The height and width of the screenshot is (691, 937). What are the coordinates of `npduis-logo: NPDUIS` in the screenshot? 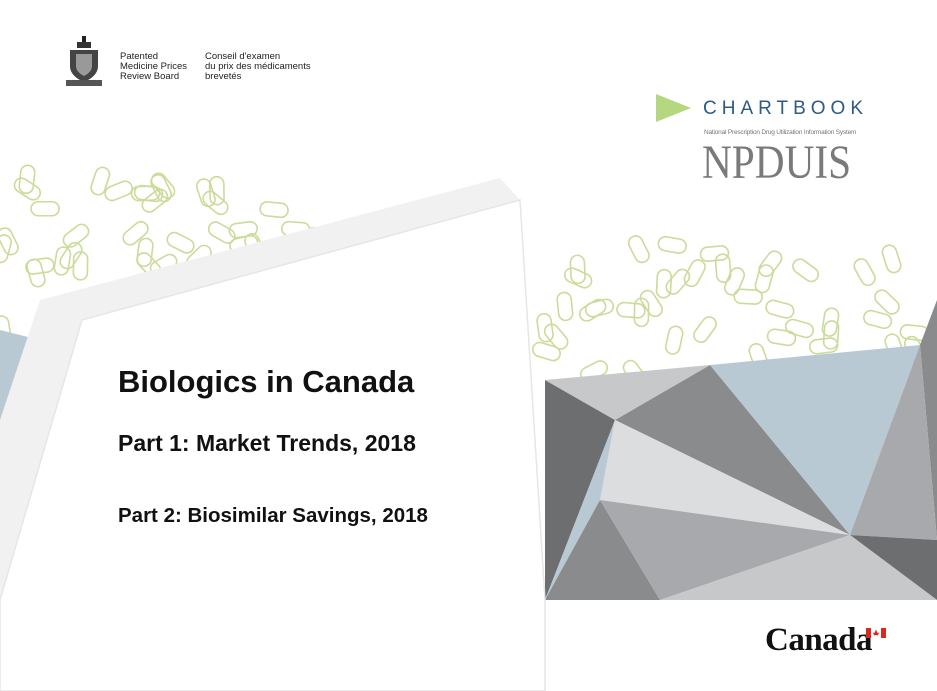 It's located at (777, 162).